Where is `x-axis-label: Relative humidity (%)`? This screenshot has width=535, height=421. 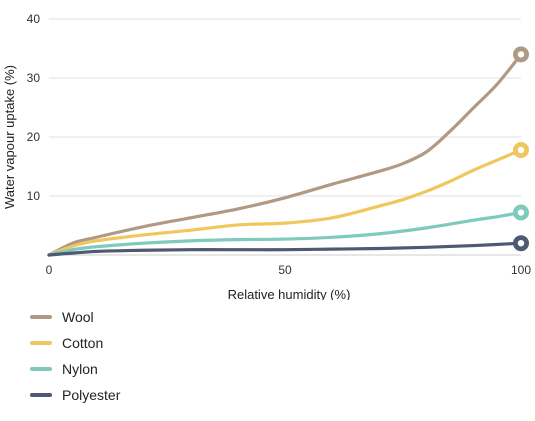 x-axis-label: Relative humidity (%) is located at coordinates (289, 293).